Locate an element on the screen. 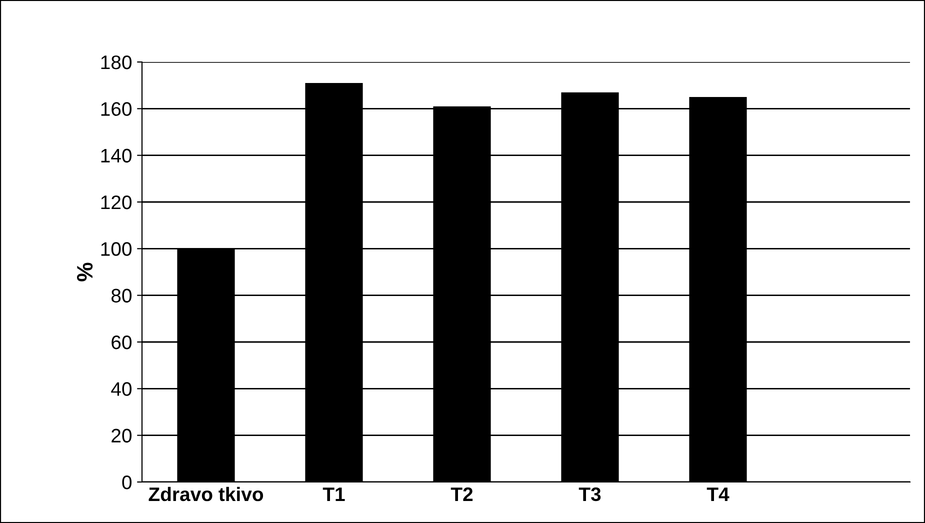 This screenshot has height=523, width=925. y-tick-label: 60 is located at coordinates (122, 342).